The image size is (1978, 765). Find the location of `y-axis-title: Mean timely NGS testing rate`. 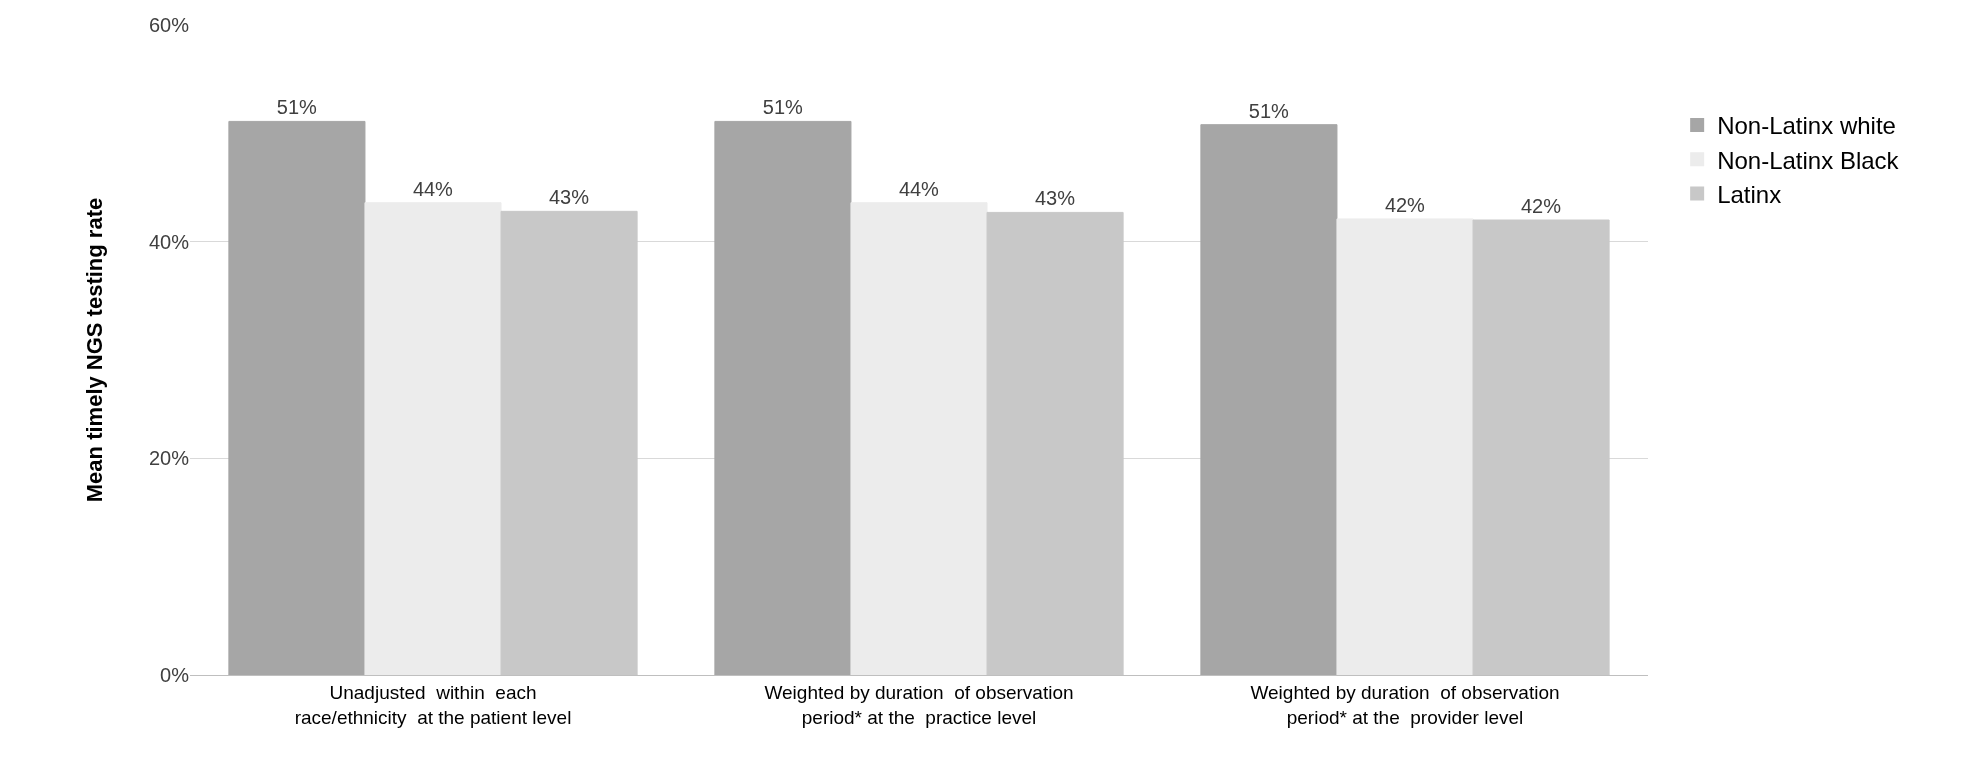

y-axis-title: Mean timely NGS testing rate is located at coordinates (94, 350).